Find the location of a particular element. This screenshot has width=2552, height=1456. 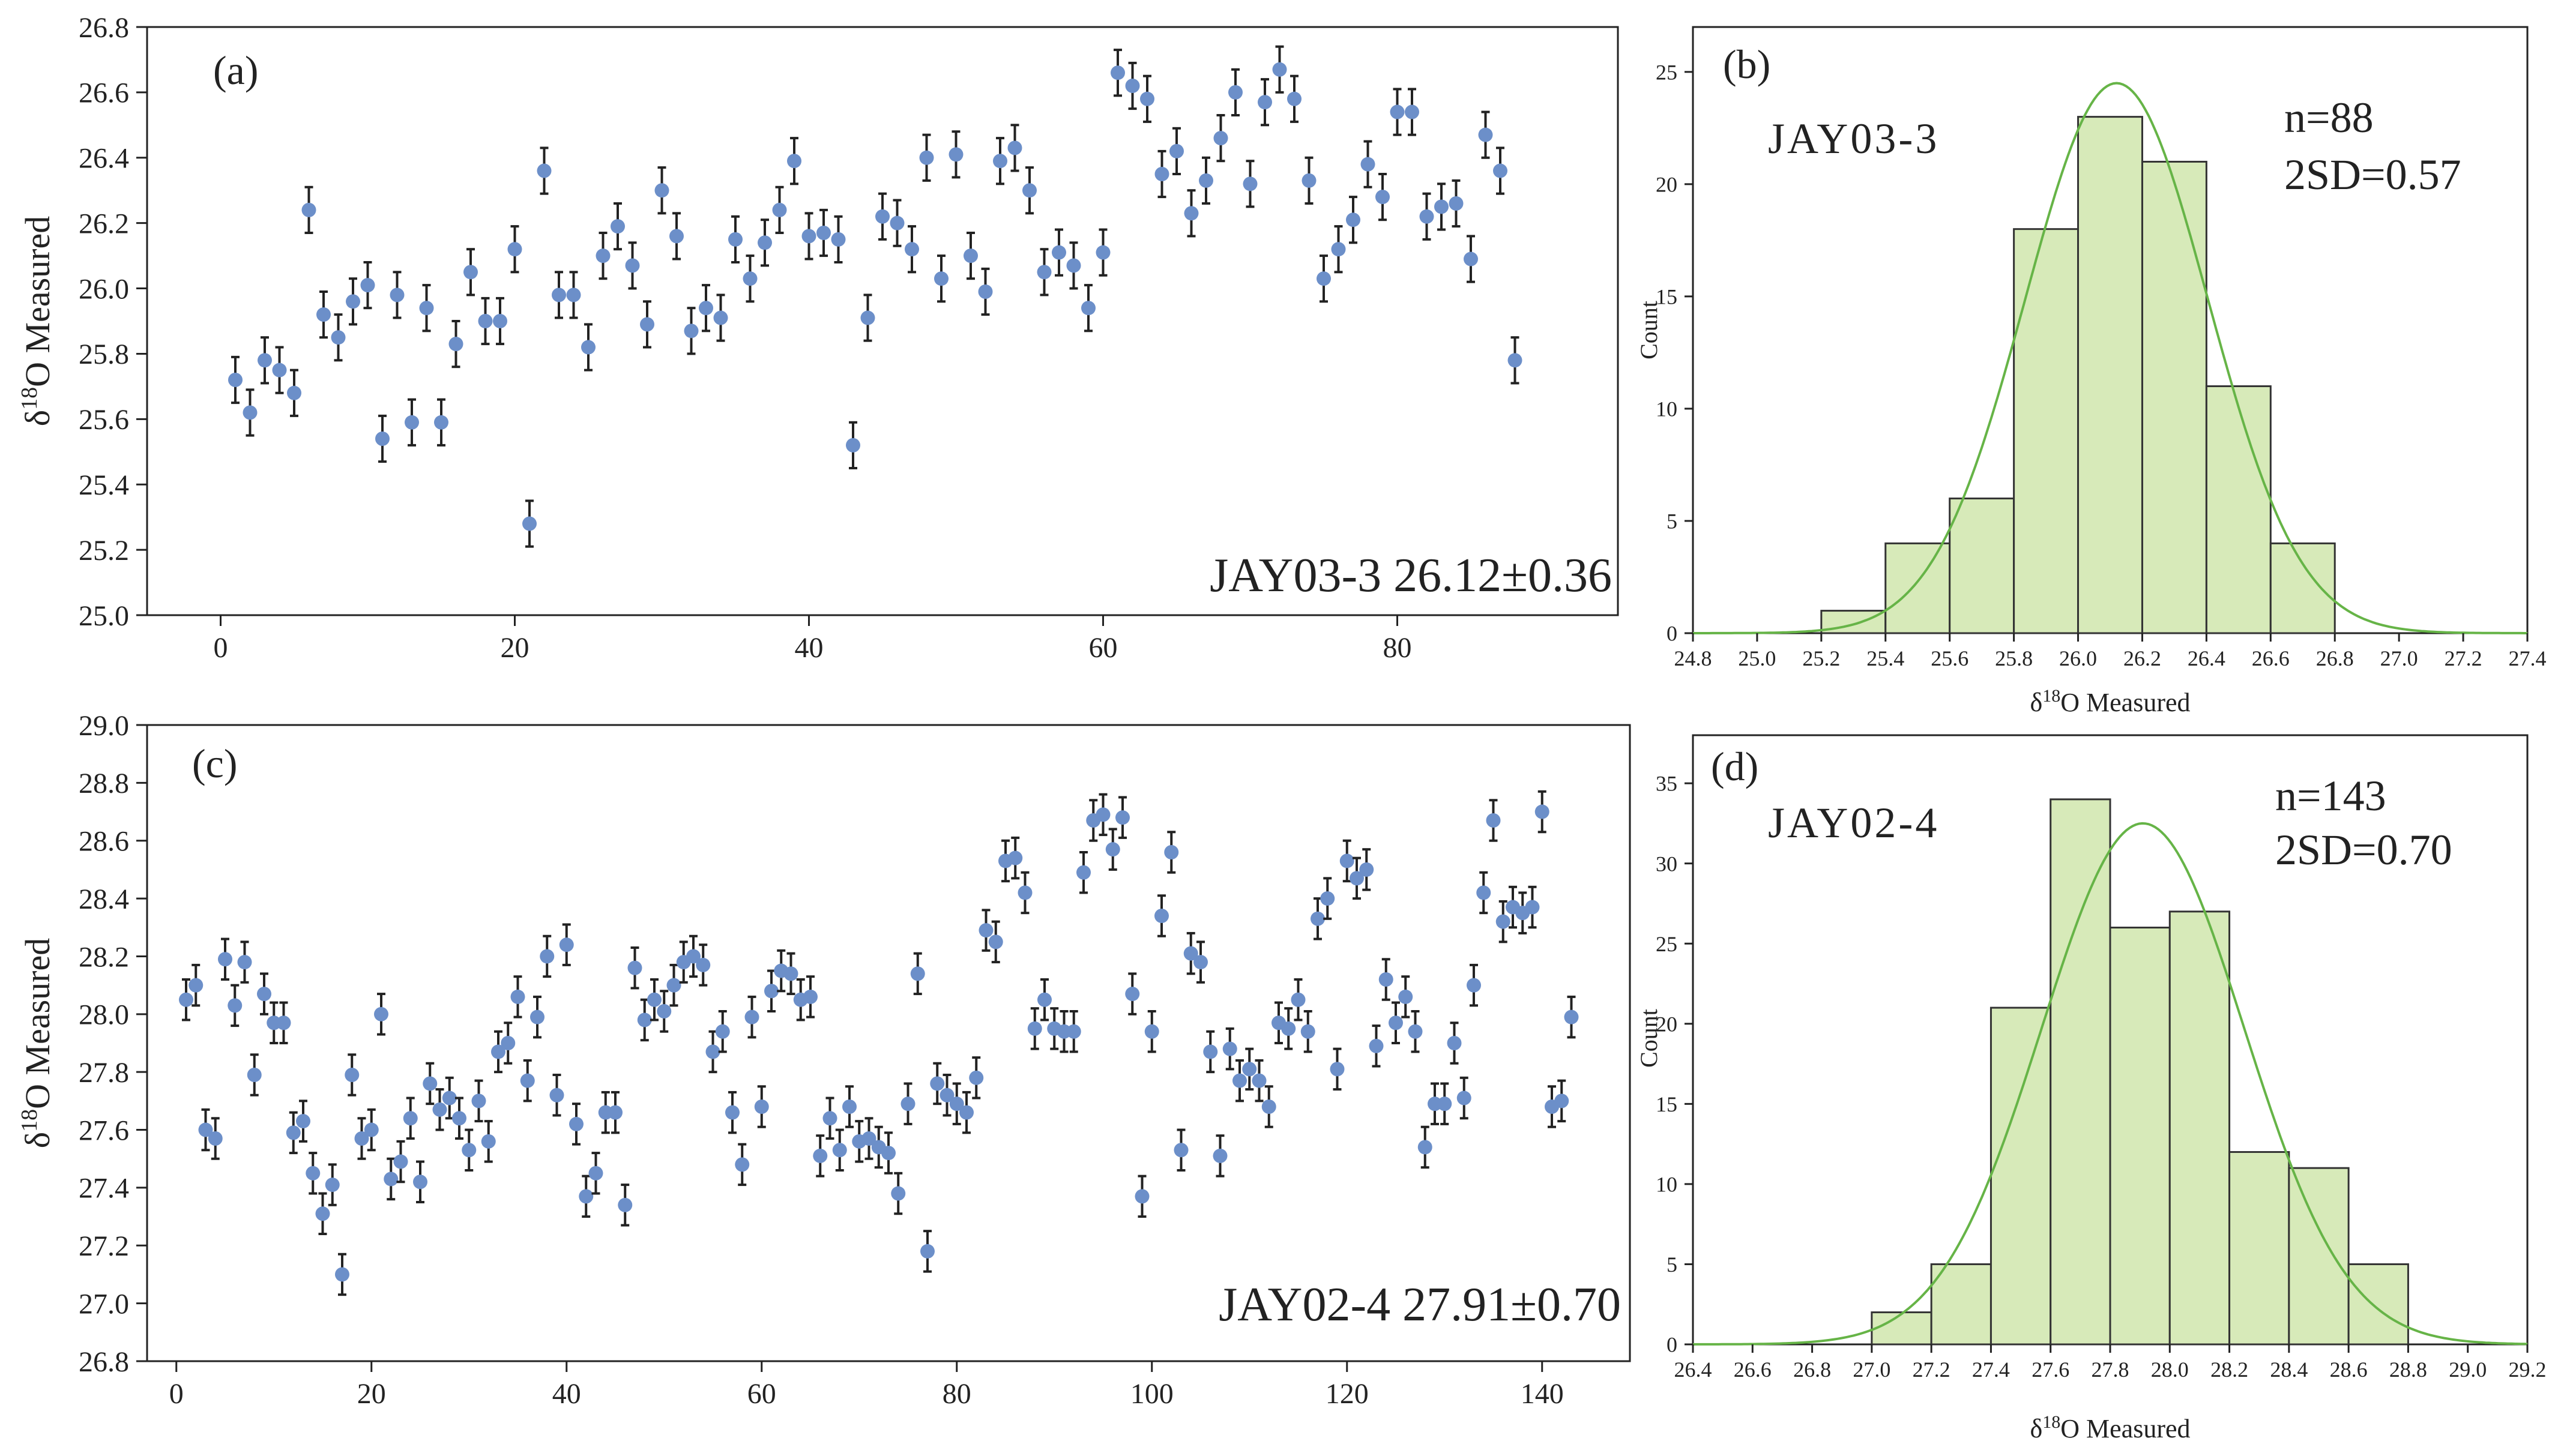

panel-d-sample: JAY02-4 is located at coordinates (1853, 823).